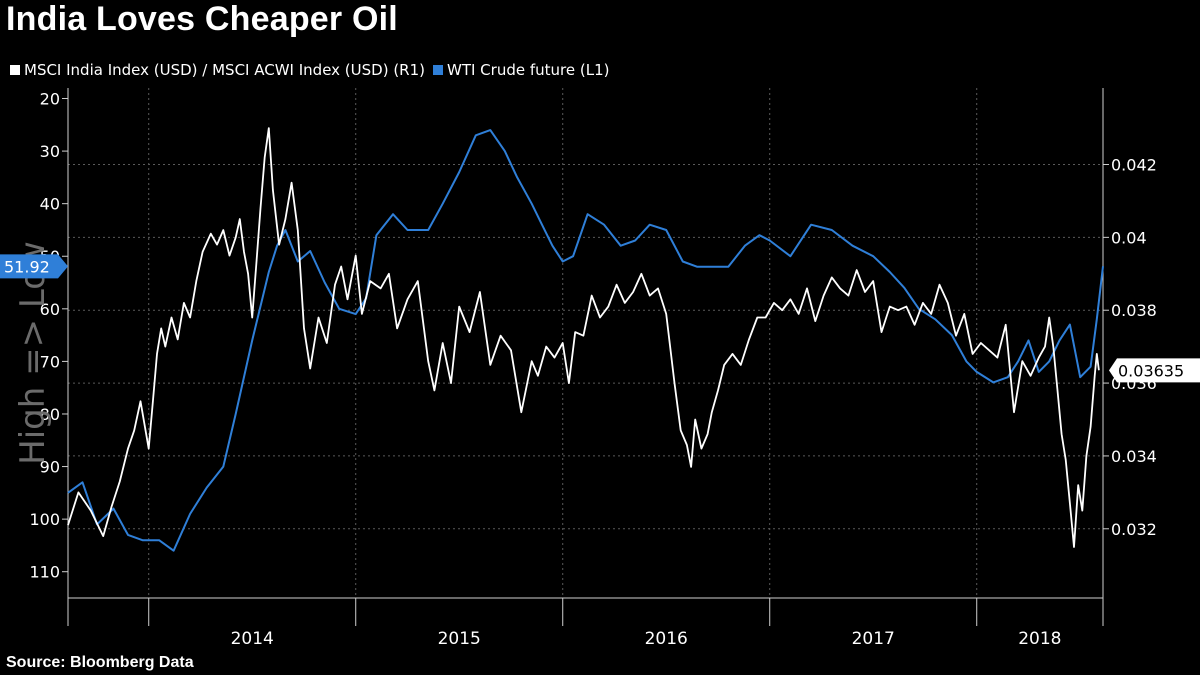  Describe the element at coordinates (44, 572) in the screenshot. I see `left-tick-label: 110` at that location.